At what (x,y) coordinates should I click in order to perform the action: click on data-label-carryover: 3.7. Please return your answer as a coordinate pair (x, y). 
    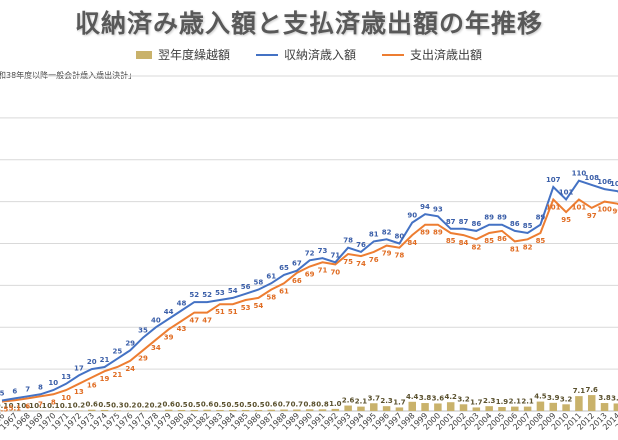
    Looking at the image, I should click on (374, 398).